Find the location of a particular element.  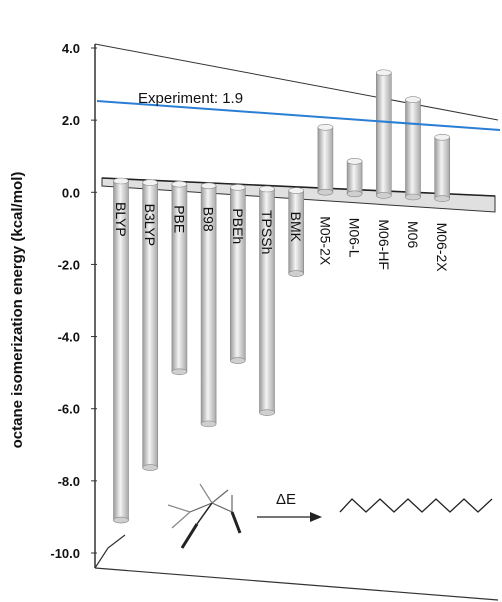

bar-pbe is located at coordinates (179, 278).